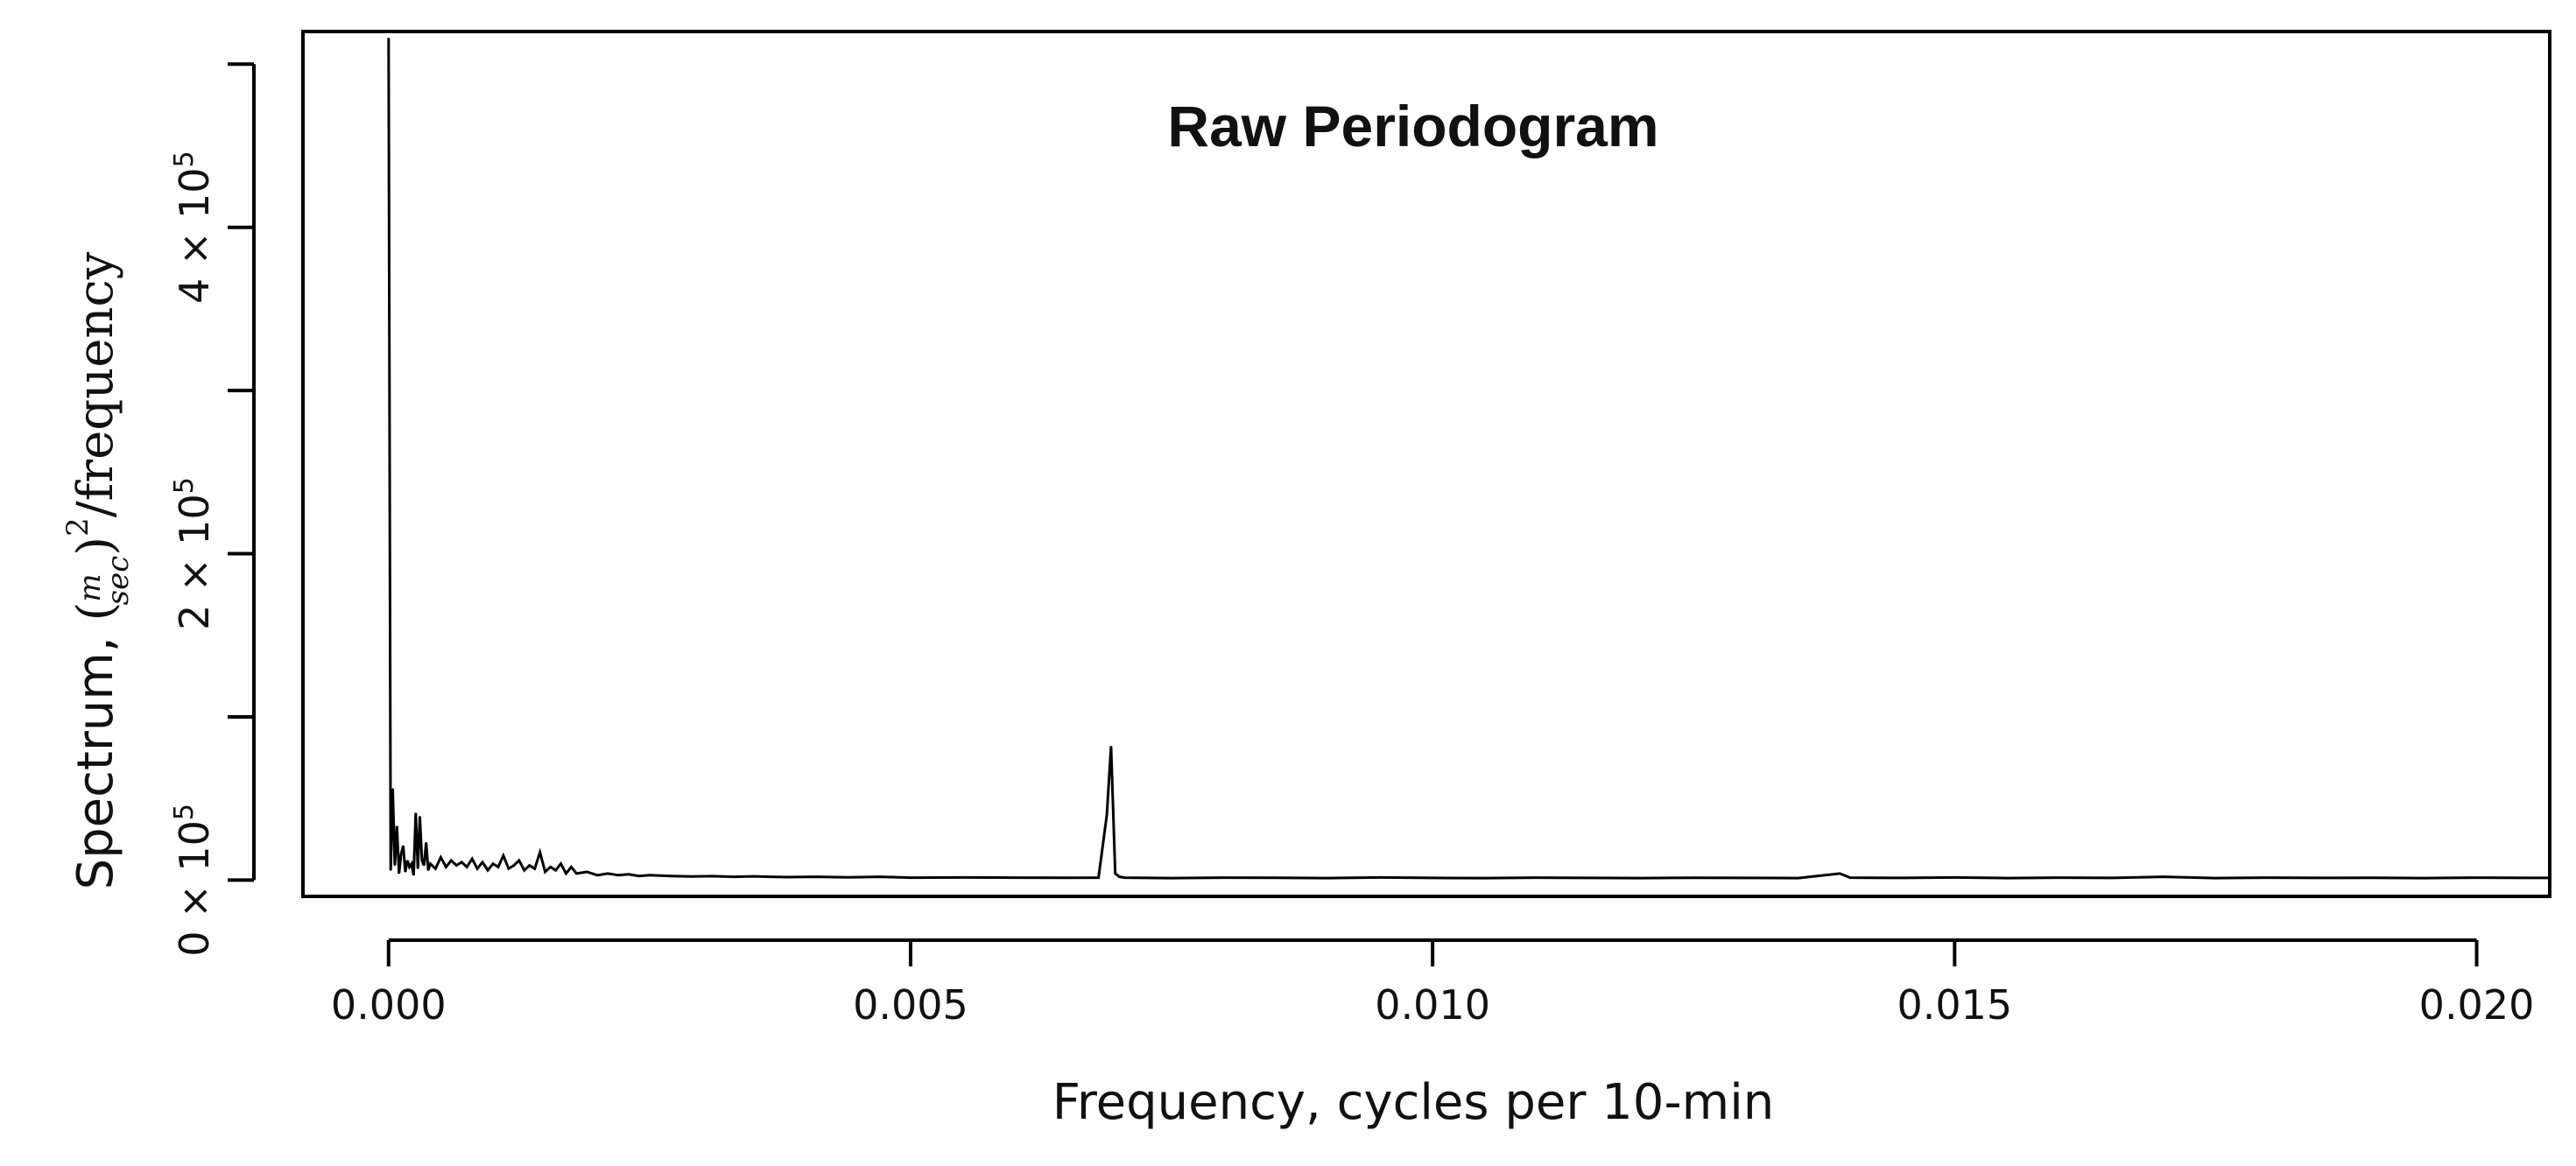  I want to click on y-axis-label-power: 2, so click(77, 527).